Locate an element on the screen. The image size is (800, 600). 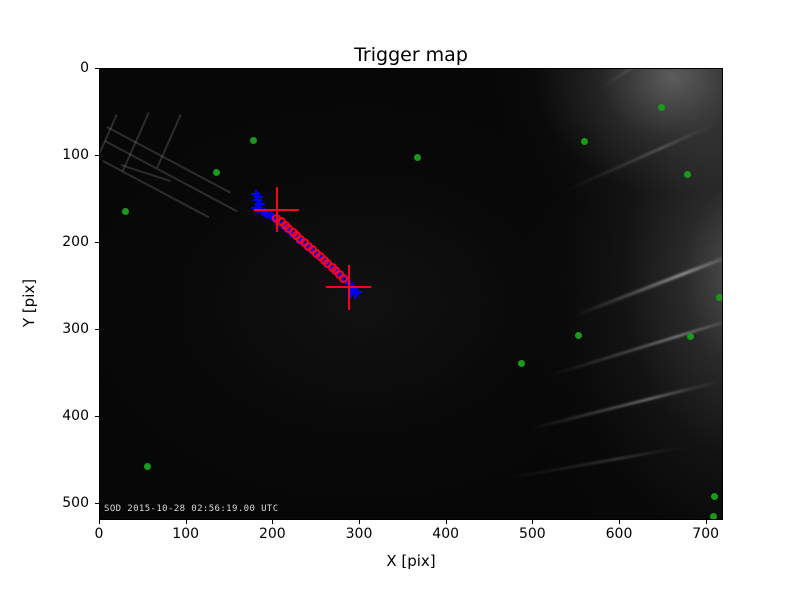
x-axis-tick-label: 100 is located at coordinates (186, 534).